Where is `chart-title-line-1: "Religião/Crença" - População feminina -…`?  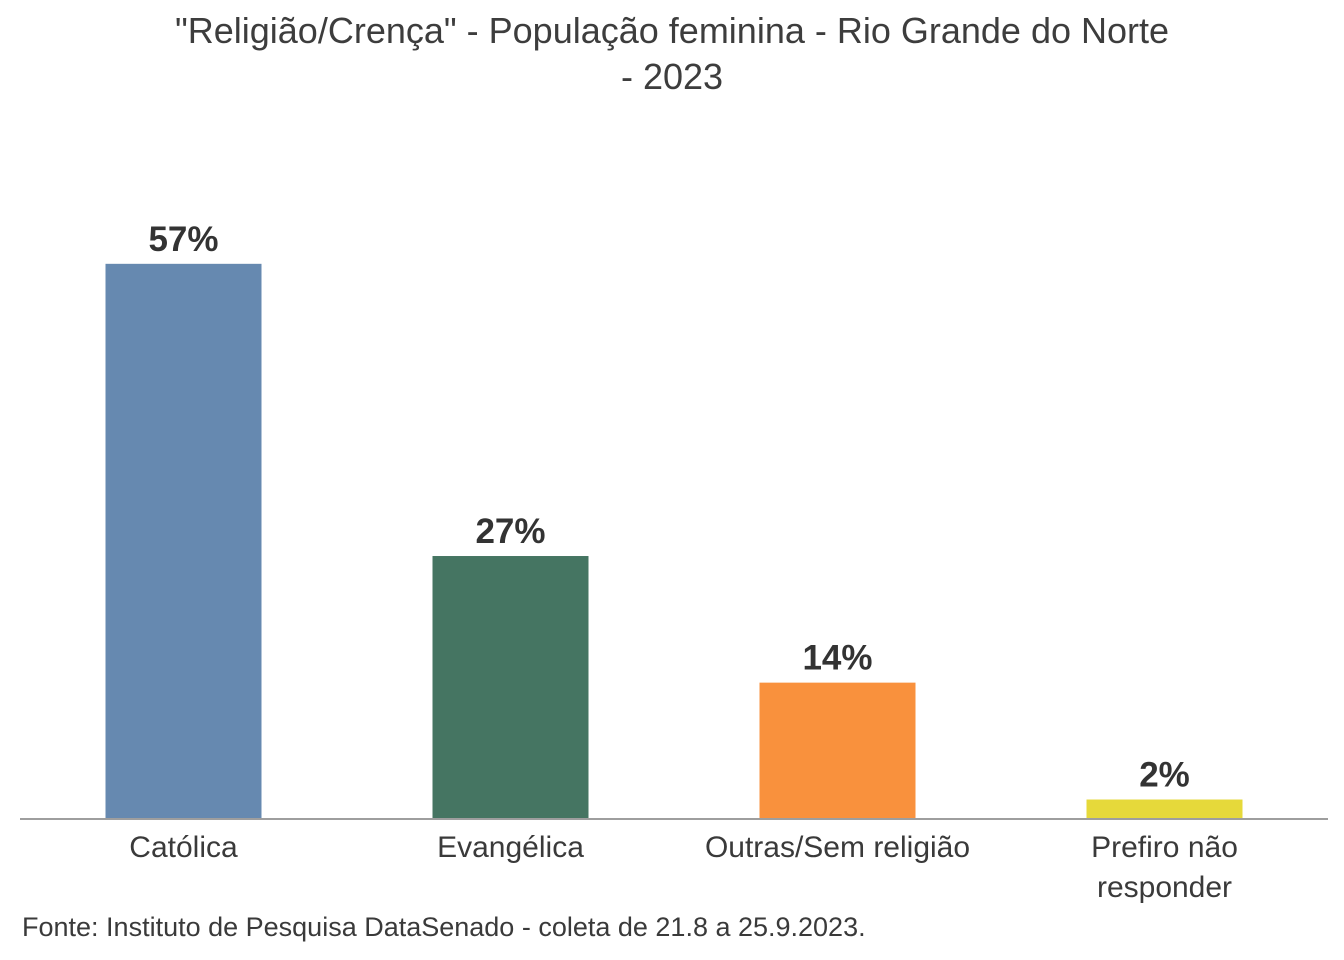 chart-title-line-1: "Religião/Crença" - População feminina -… is located at coordinates (672, 30).